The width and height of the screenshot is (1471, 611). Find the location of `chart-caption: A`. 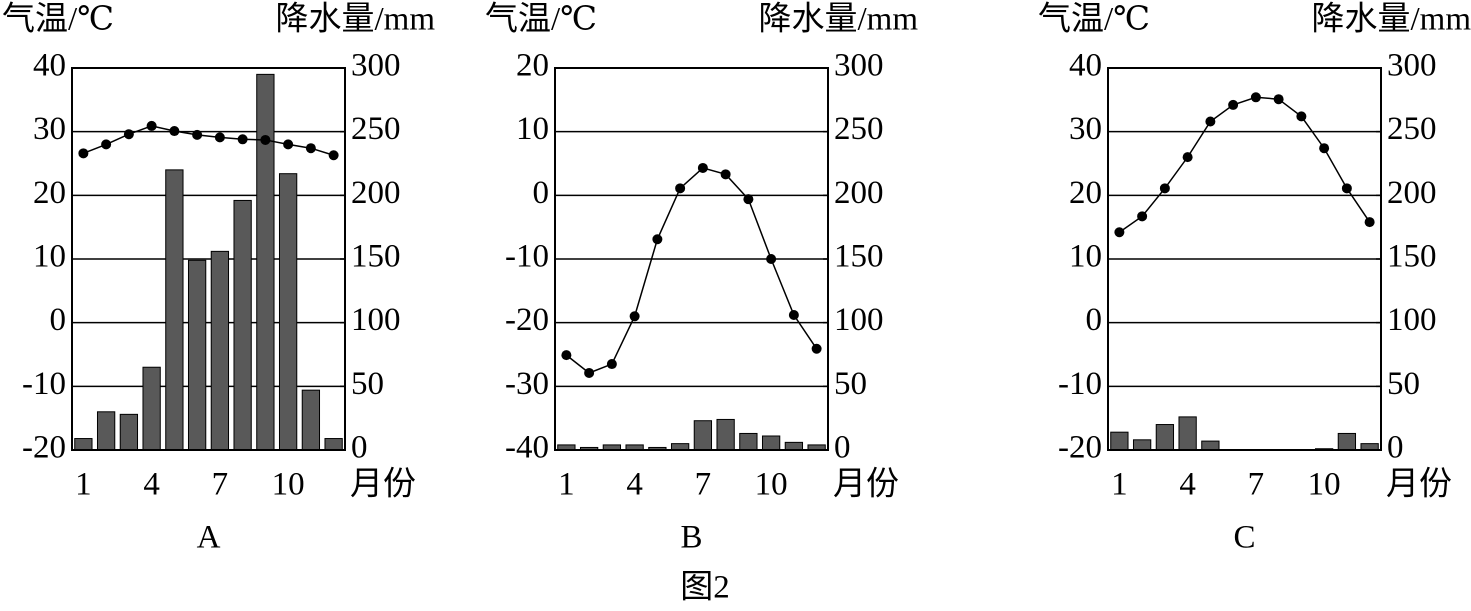

chart-caption: A is located at coordinates (209, 538).